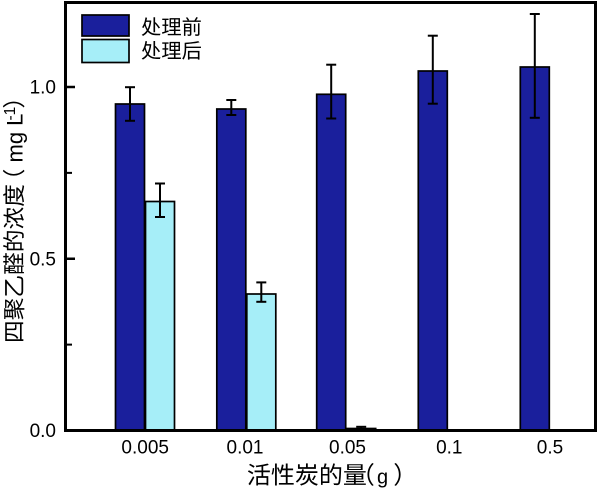 The image size is (600, 495). What do you see at coordinates (145, 448) in the screenshot?
I see `svg-text: 0.005` at bounding box center [145, 448].